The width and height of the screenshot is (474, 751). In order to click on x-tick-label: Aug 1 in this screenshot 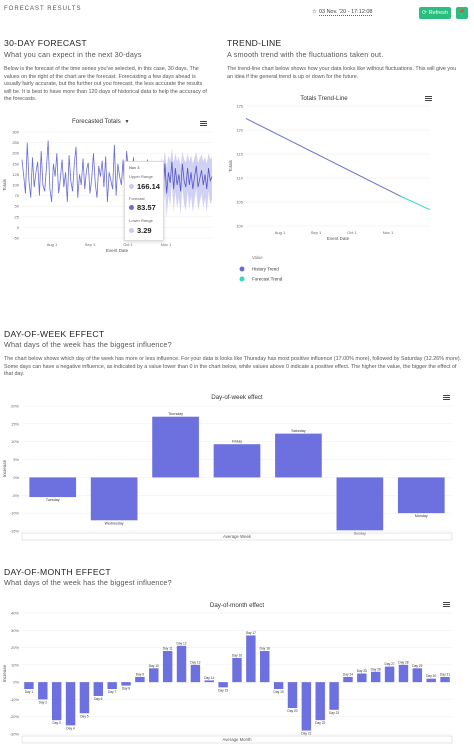, I will do `click(52, 244)`.